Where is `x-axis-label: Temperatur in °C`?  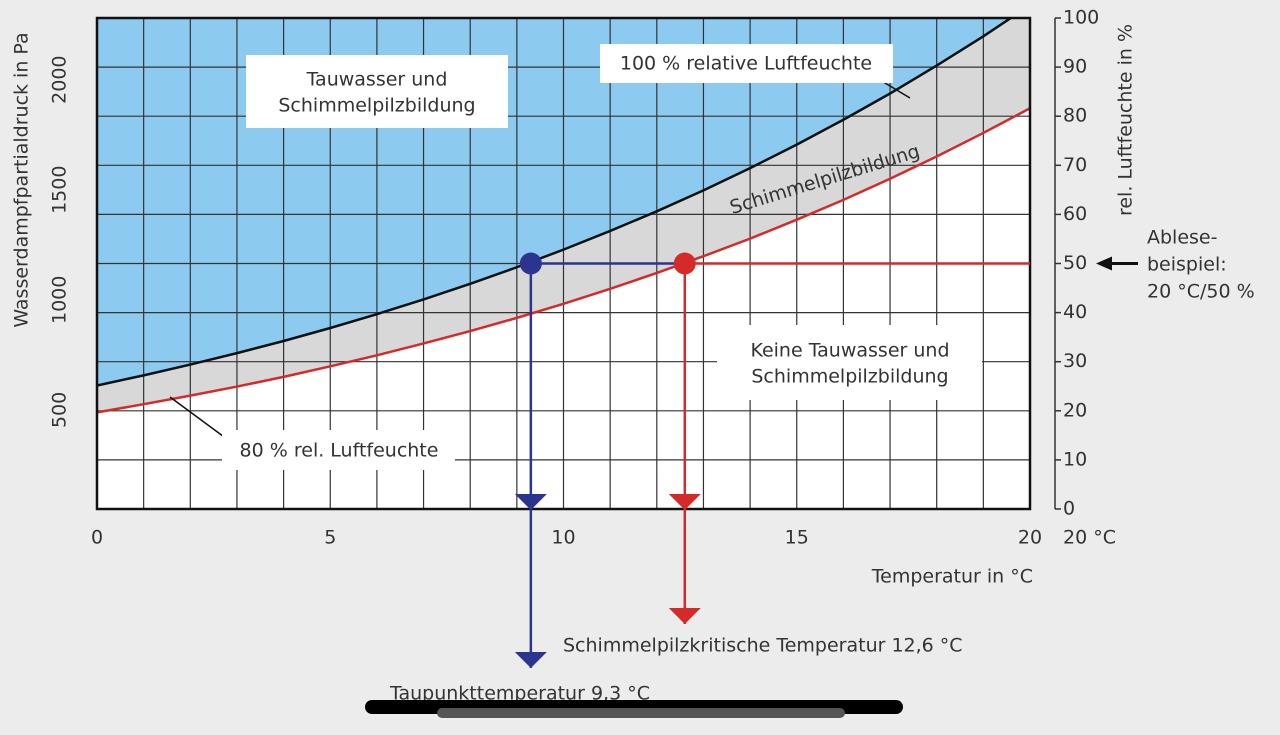 x-axis-label: Temperatur in °C is located at coordinates (952, 577).